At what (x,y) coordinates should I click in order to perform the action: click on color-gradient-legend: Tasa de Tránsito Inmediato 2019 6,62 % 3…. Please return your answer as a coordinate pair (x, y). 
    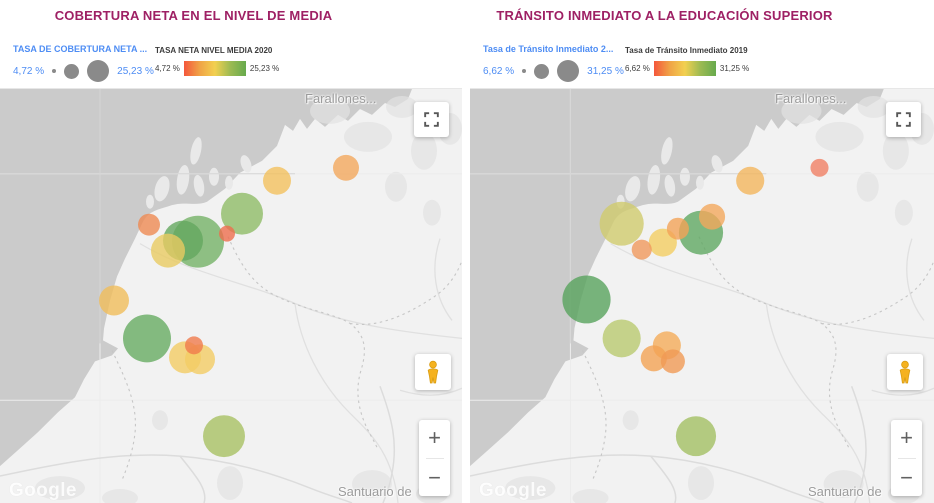
    Looking at the image, I should click on (687, 61).